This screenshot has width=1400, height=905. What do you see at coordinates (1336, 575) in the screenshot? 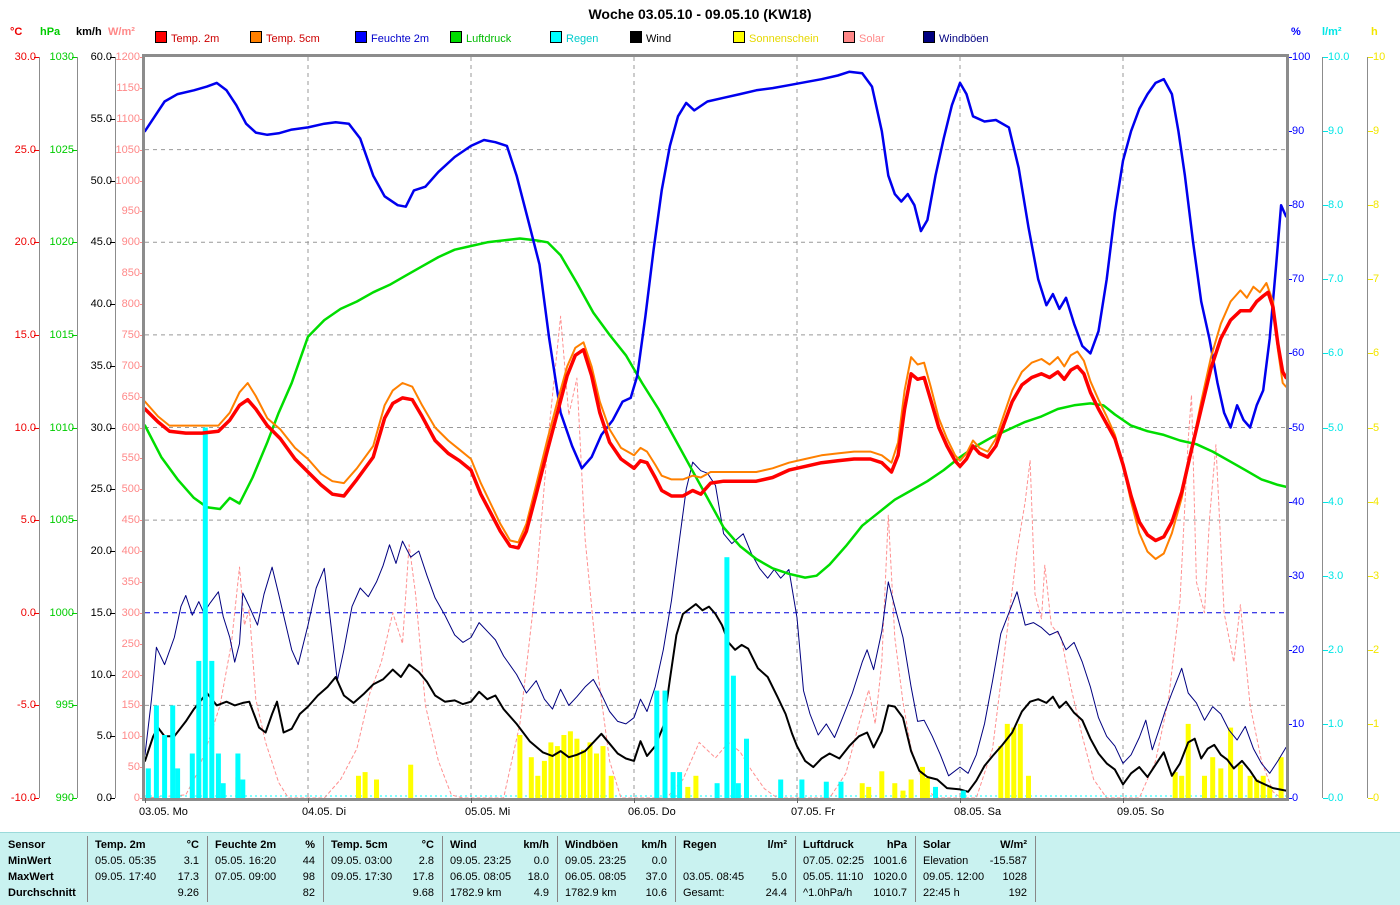
I see `y-axis-label-lm2: 3.0` at bounding box center [1336, 575].